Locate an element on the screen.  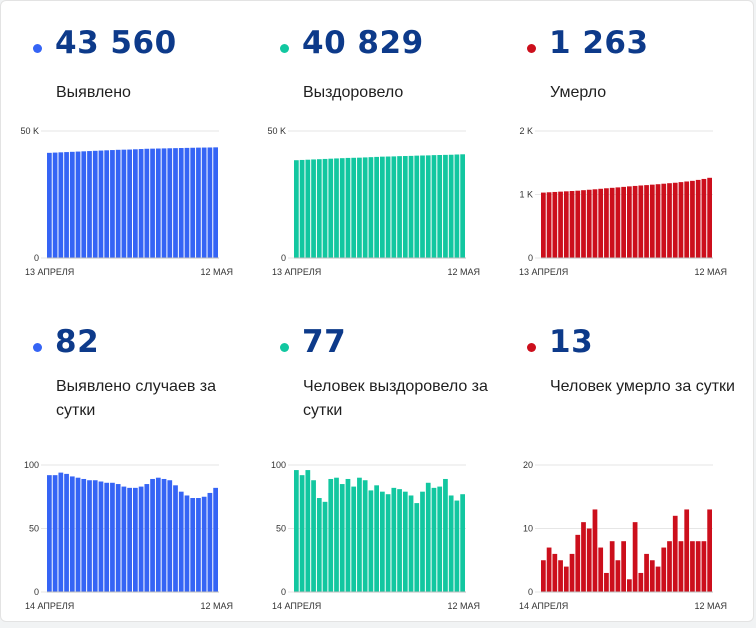
red-dot-icon is located at coordinates (531, 48).